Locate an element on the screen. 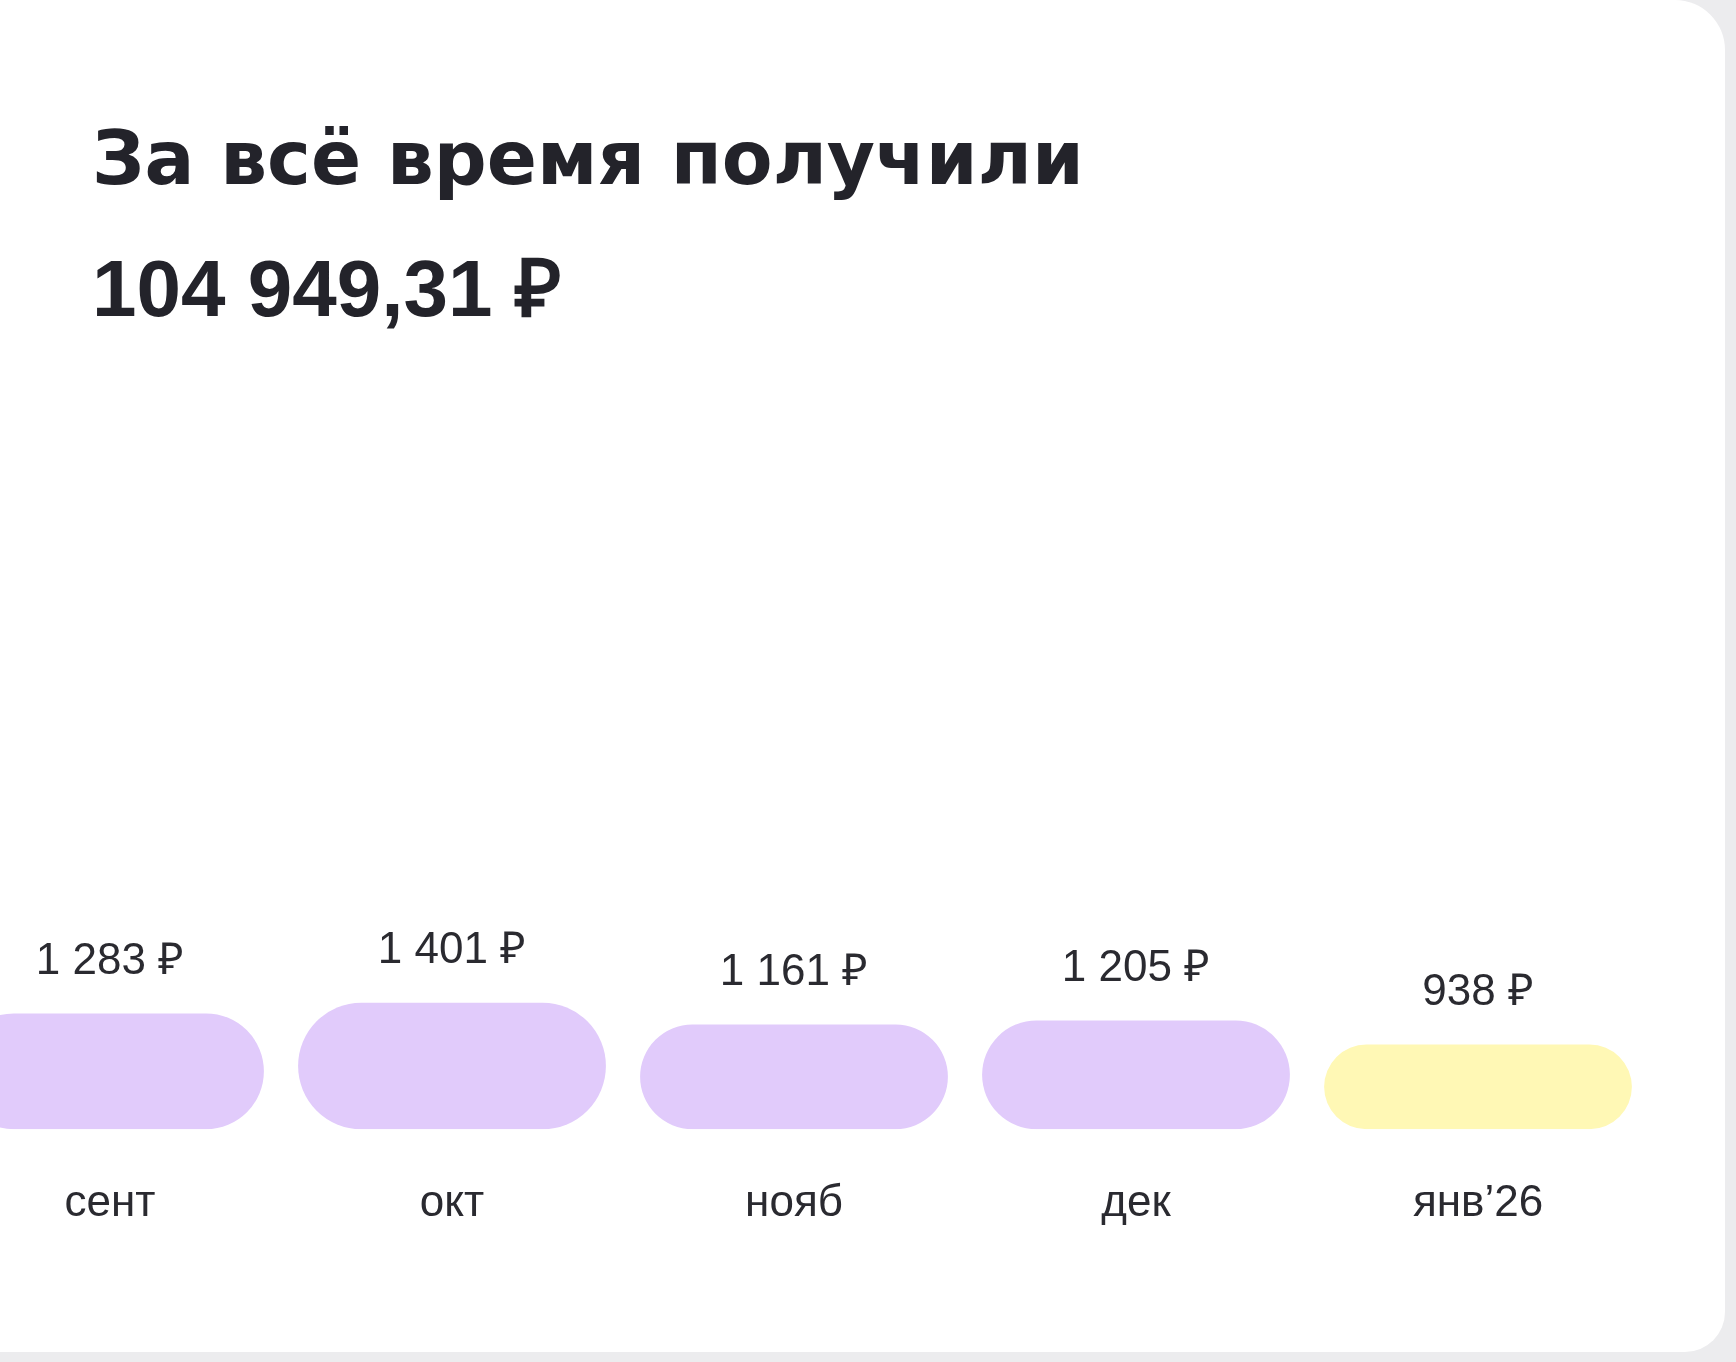 The height and width of the screenshot is (1362, 1736). chart-title: За всё время получили is located at coordinates (588, 158).